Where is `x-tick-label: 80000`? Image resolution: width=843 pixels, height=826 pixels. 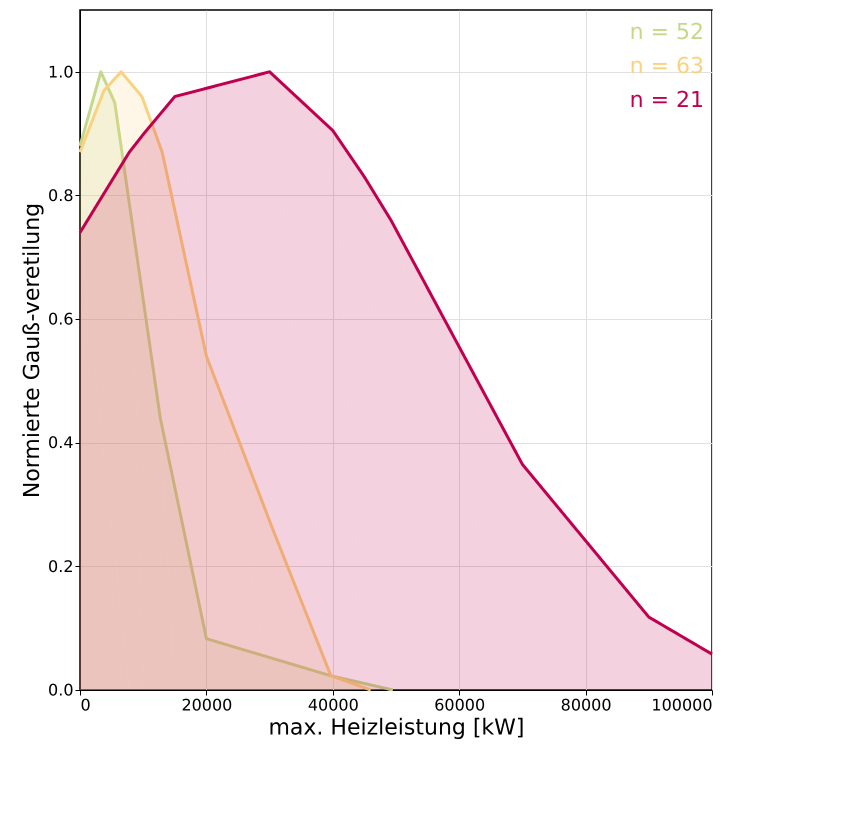
x-tick-label: 80000 is located at coordinates (586, 705).